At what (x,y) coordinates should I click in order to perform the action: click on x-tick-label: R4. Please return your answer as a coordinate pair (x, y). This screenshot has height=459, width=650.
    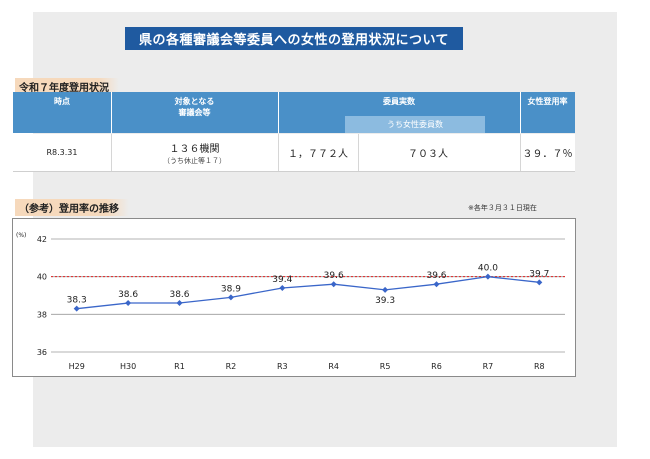
    Looking at the image, I should click on (333, 366).